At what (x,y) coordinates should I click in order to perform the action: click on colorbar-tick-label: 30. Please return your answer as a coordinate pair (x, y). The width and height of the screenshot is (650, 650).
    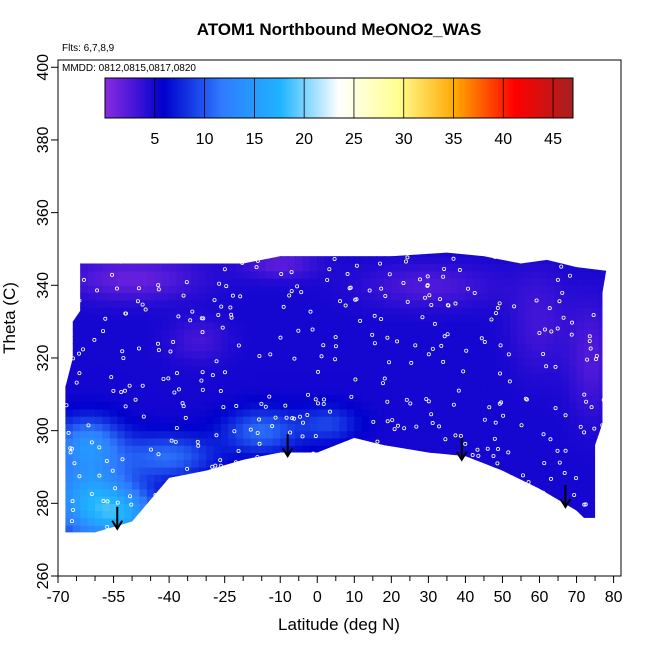
    Looking at the image, I should click on (404, 139).